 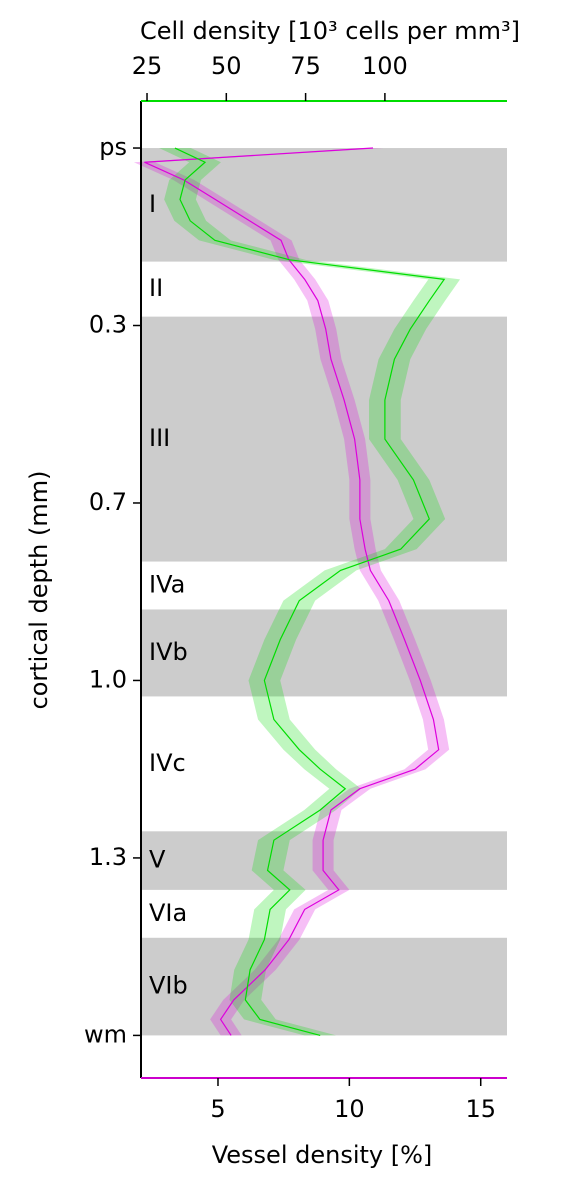 I want to click on bottom-axis-label: Vessel density [%], so click(x=322, y=1155).